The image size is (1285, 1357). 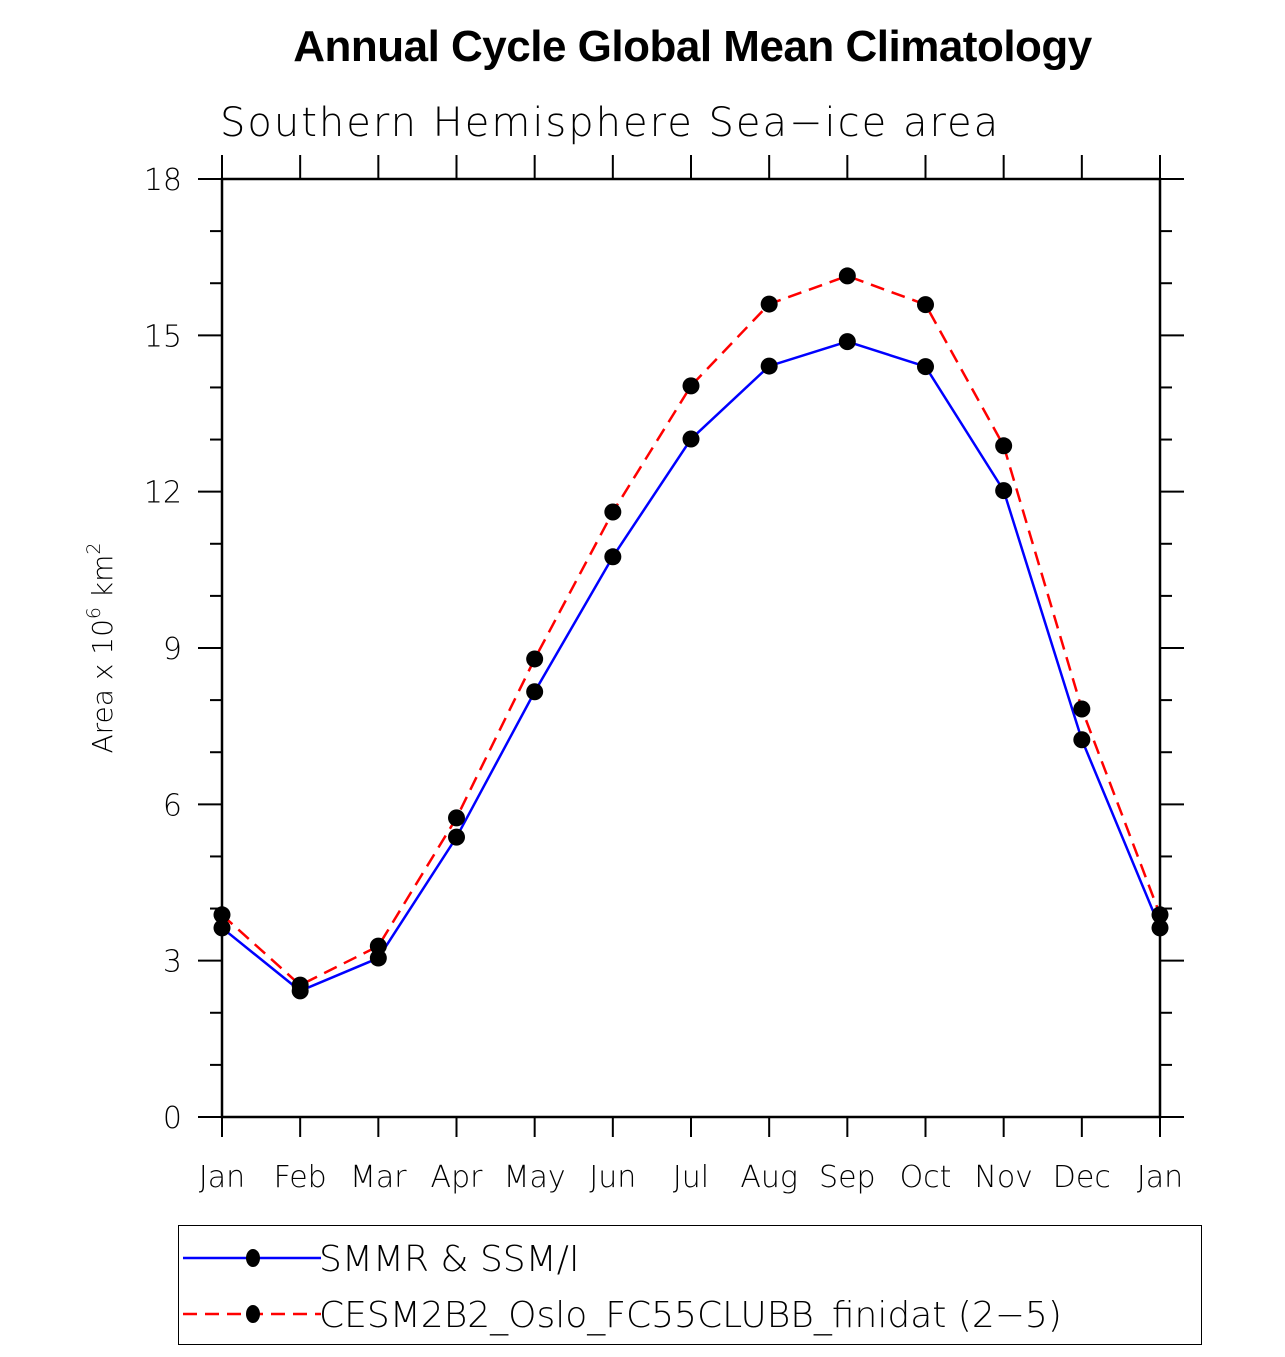 What do you see at coordinates (769, 1177) in the screenshot?
I see `x-tick-label: Aug` at bounding box center [769, 1177].